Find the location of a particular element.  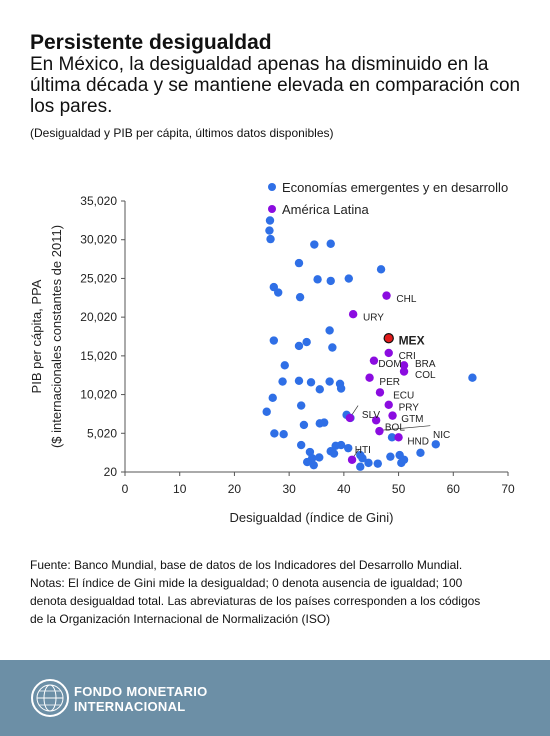

chart-title: Persistente desigualdad is located at coordinates (151, 42).